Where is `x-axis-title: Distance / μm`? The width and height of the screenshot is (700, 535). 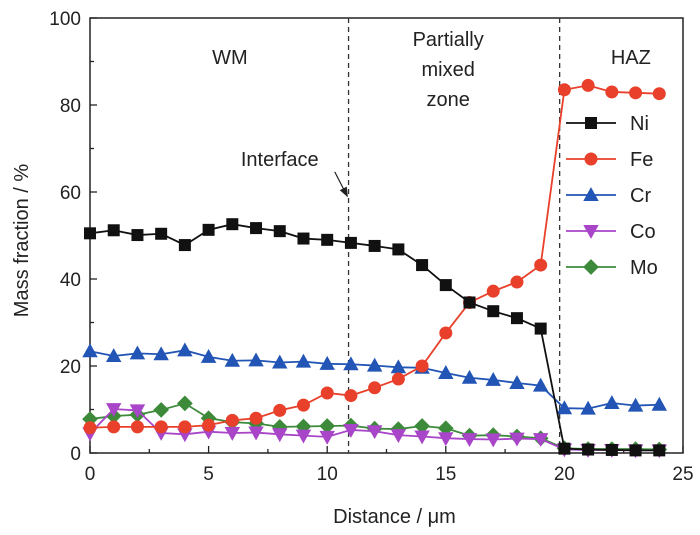 x-axis-title: Distance / μm is located at coordinates (394, 517).